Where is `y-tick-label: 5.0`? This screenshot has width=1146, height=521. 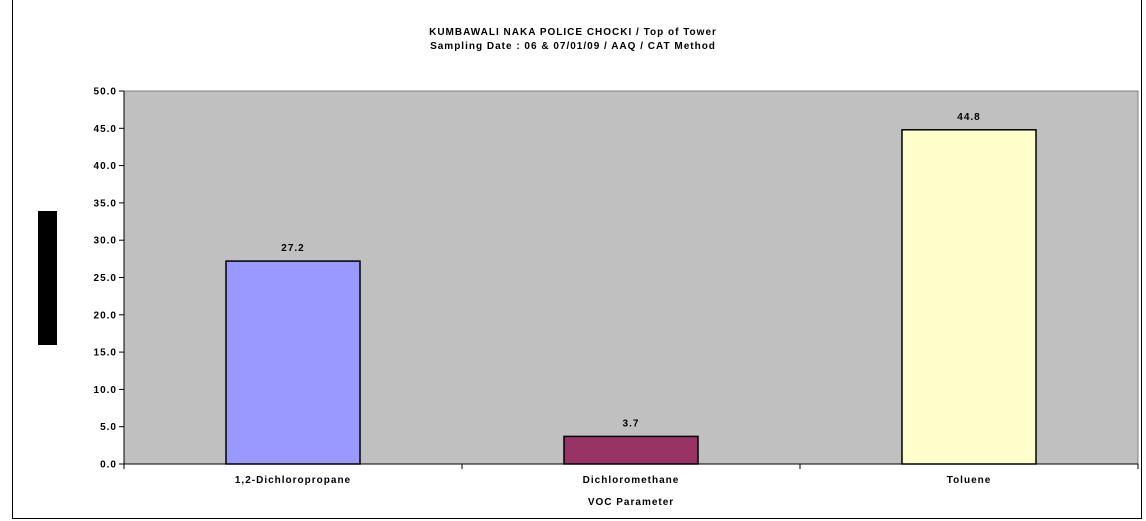 y-tick-label: 5.0 is located at coordinates (108, 427).